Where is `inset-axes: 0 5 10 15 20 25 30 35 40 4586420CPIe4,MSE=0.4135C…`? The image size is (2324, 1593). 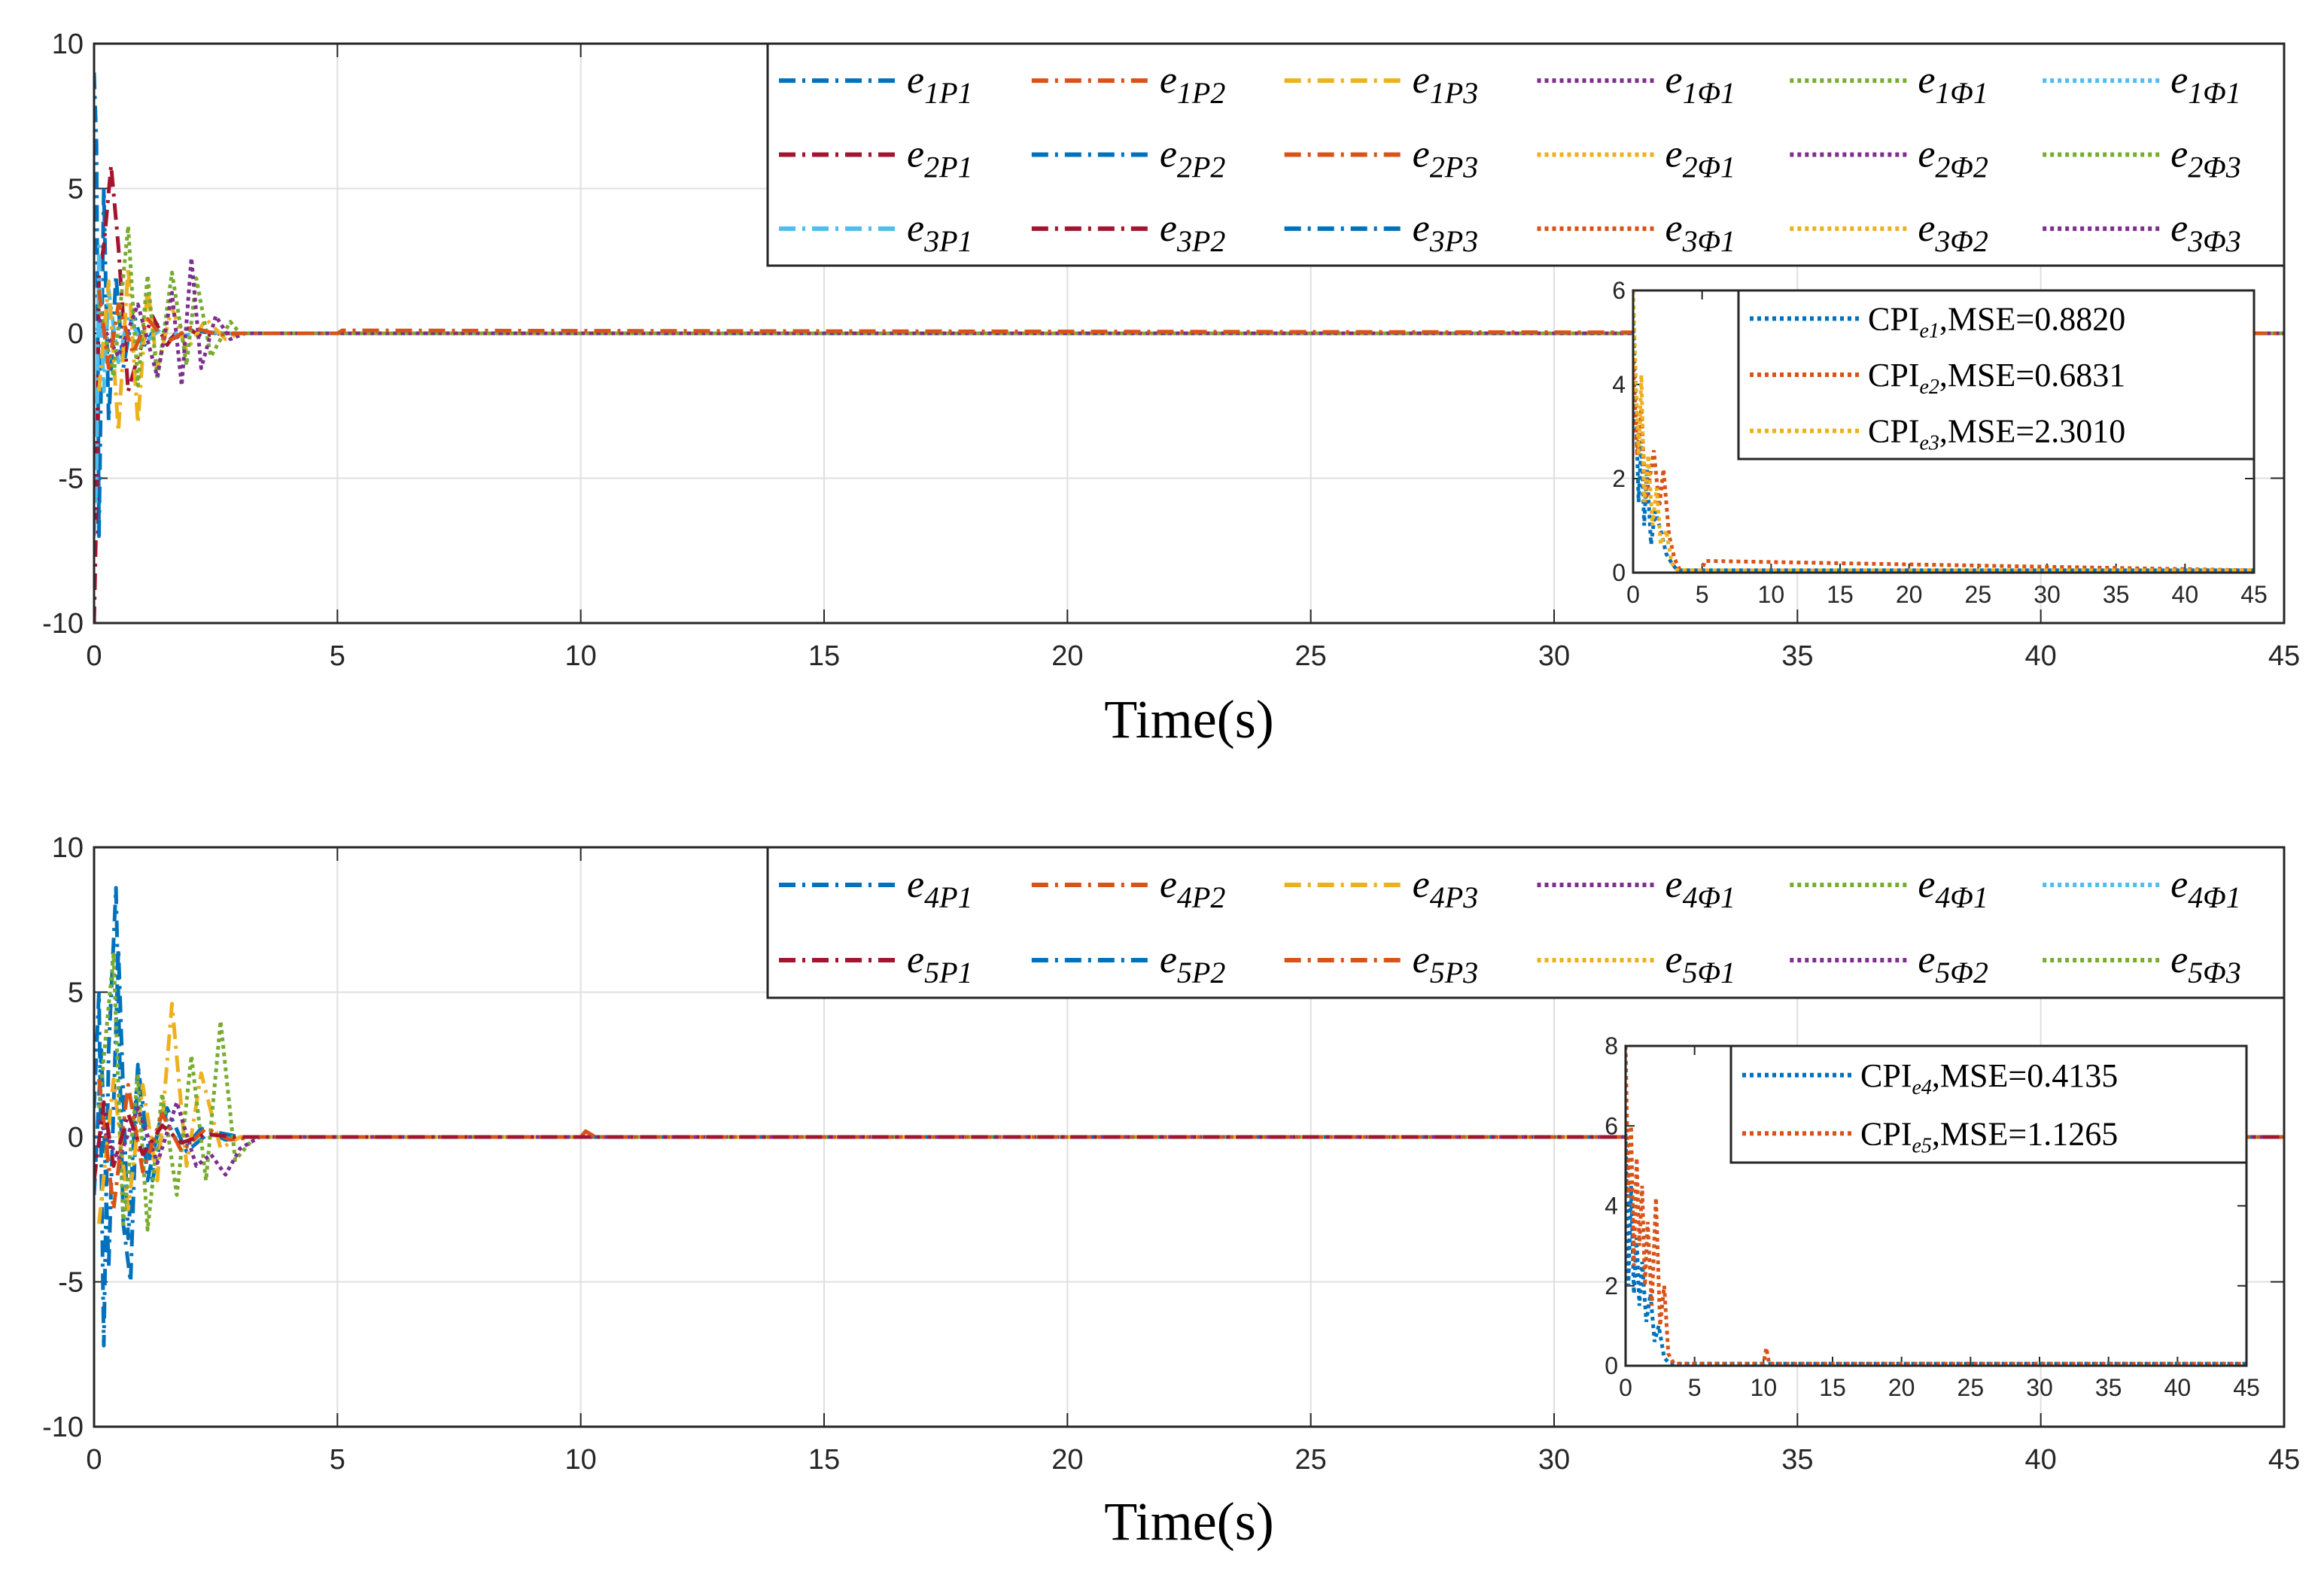
inset-axes: 0 5 10 15 20 25 30 35 40 4586420CPIe4,MSE=0.4135C… is located at coordinates (1932, 1216).